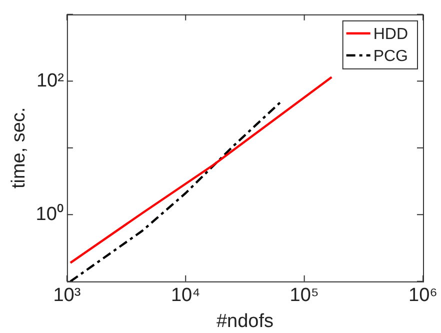  I want to click on x-tick-label: 10⁶, so click(423, 295).